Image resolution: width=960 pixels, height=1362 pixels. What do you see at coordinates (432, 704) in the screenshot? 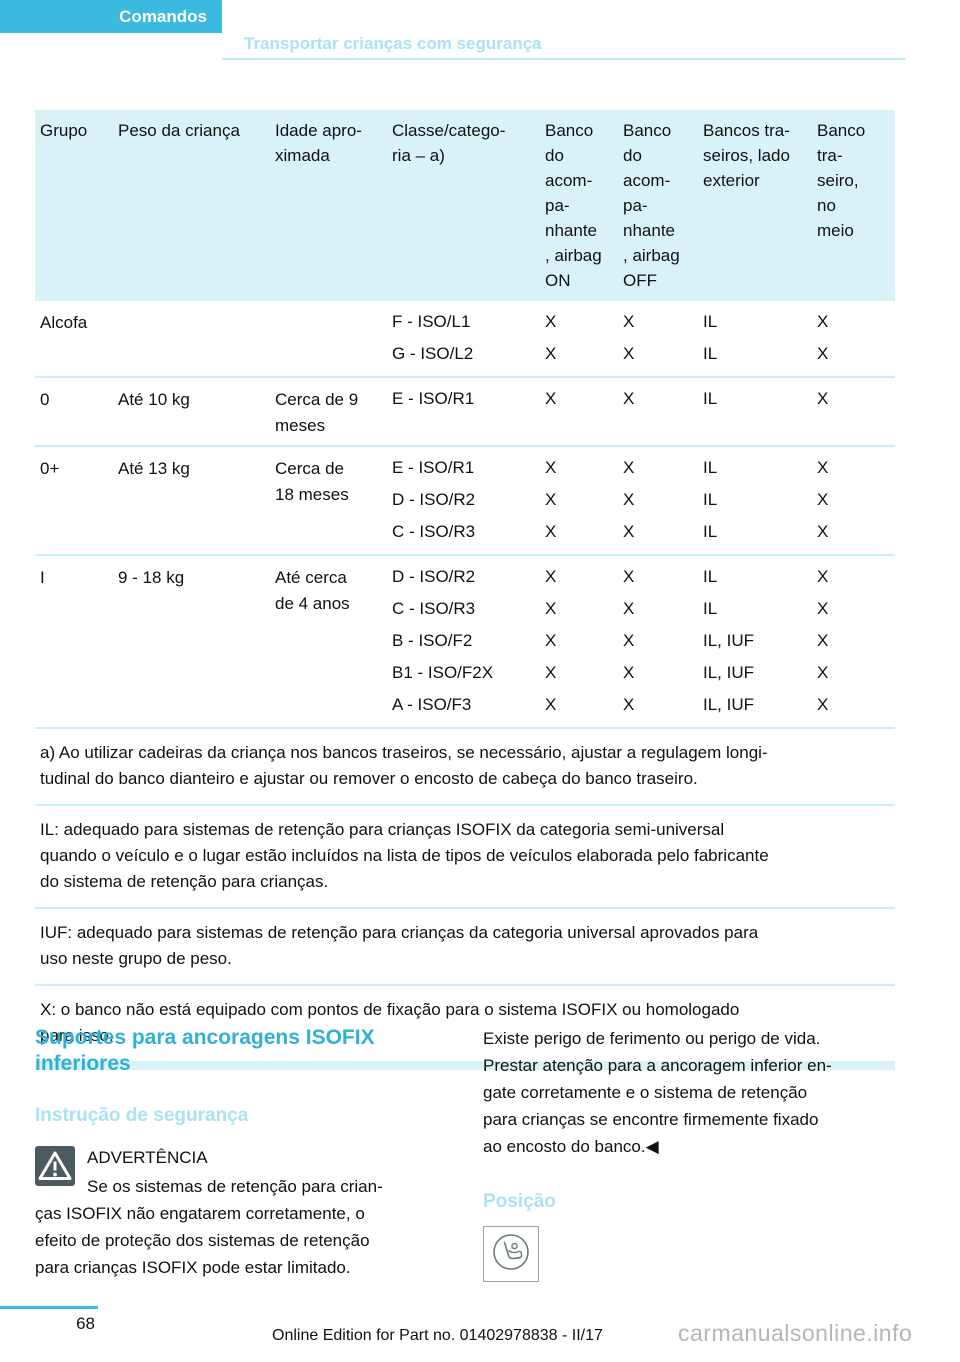
I see `table-cell-line: A - ISO/F3` at bounding box center [432, 704].